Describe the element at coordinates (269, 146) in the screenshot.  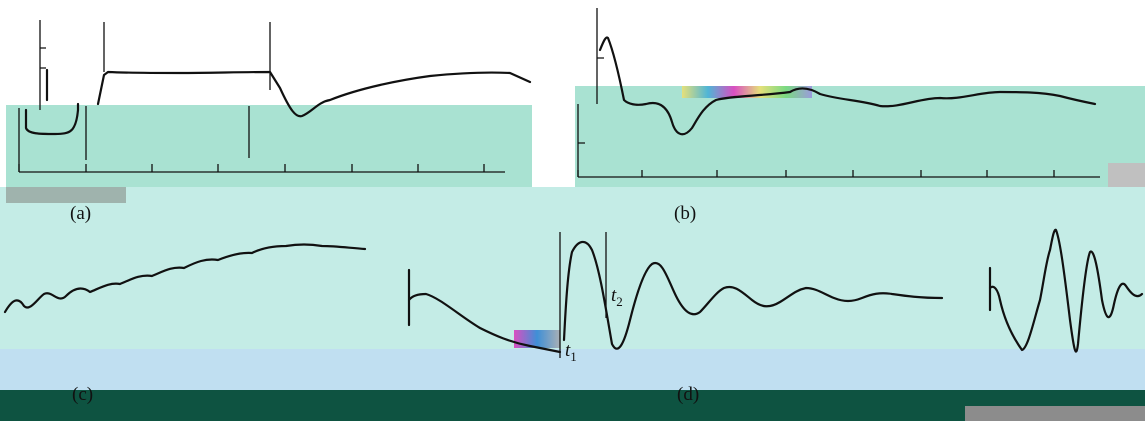
I see `background-band-a` at that location.